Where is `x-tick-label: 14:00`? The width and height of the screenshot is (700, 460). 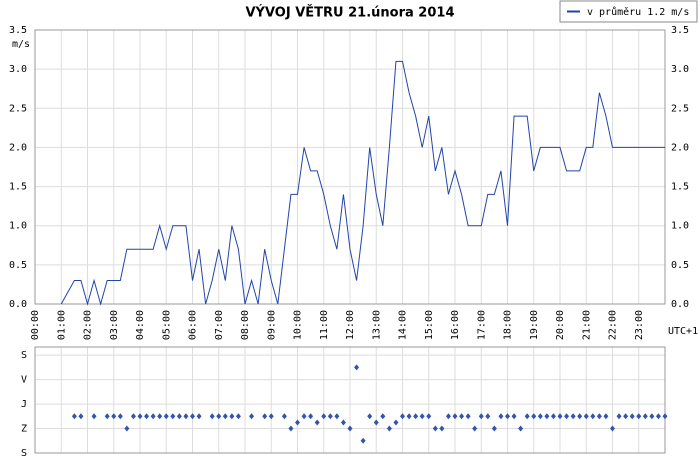 x-tick-label: 14:00 is located at coordinates (403, 325).